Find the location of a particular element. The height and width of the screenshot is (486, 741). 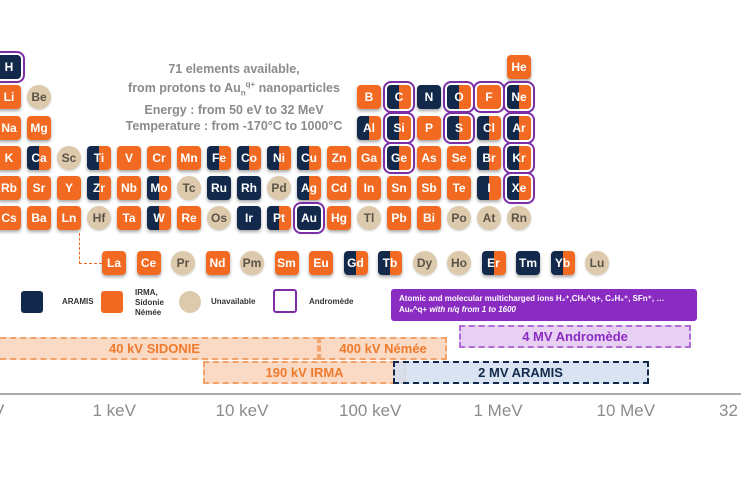

element-na: Na is located at coordinates (10, 128).